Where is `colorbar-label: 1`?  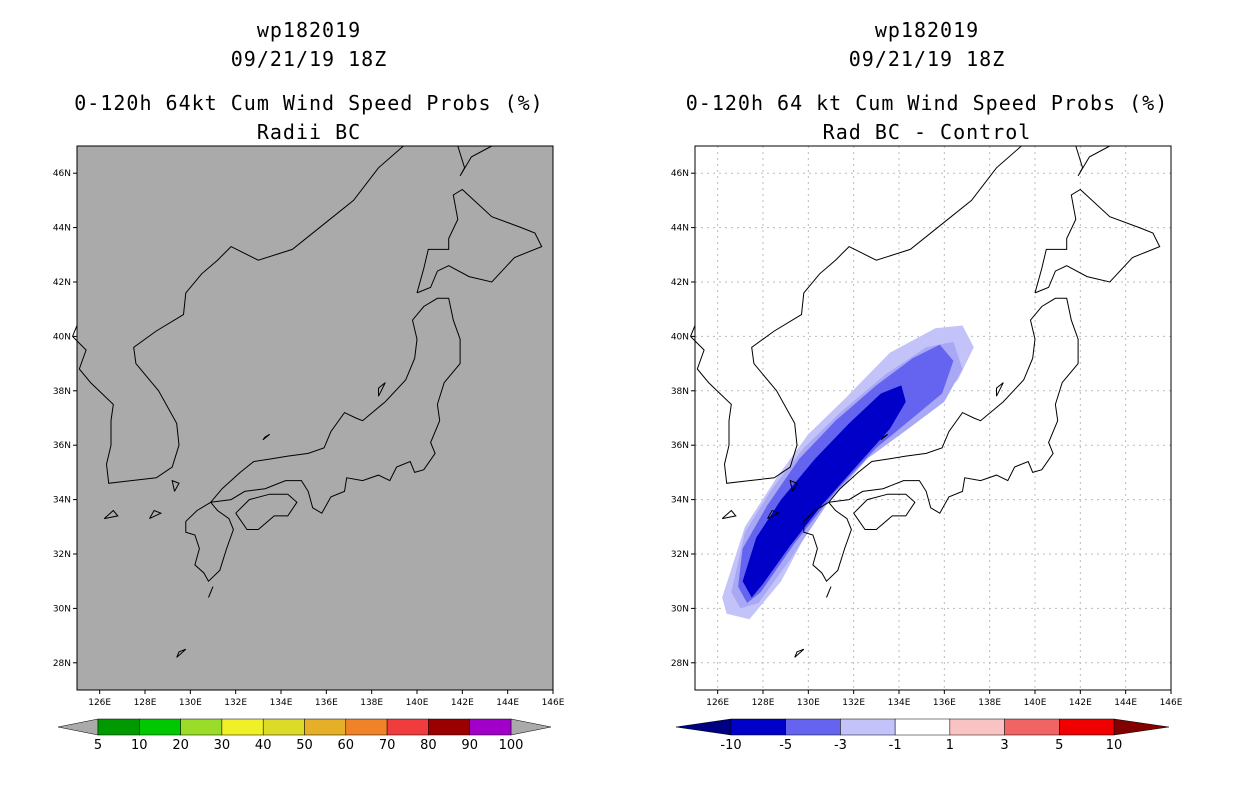 colorbar-label: 1 is located at coordinates (950, 745).